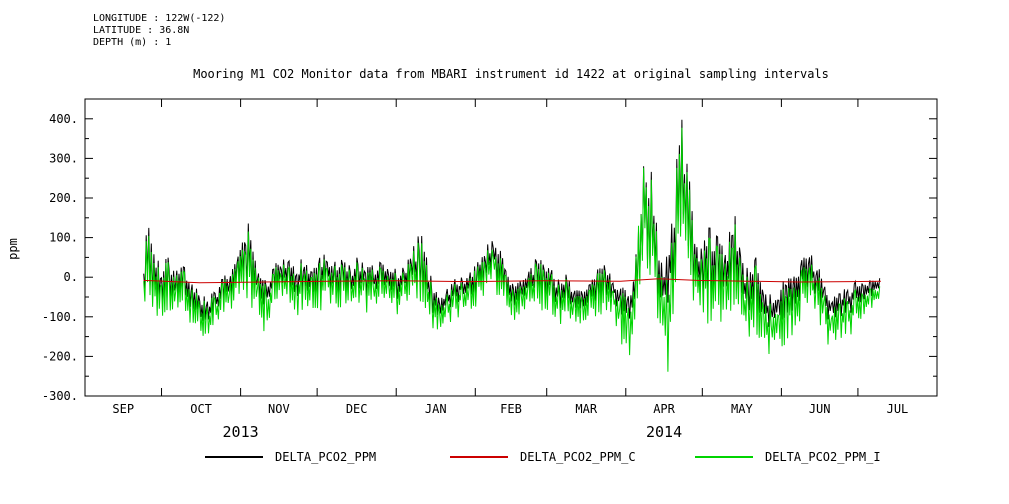  Describe the element at coordinates (71, 277) in the screenshot. I see `svg-text: 0.` at that location.